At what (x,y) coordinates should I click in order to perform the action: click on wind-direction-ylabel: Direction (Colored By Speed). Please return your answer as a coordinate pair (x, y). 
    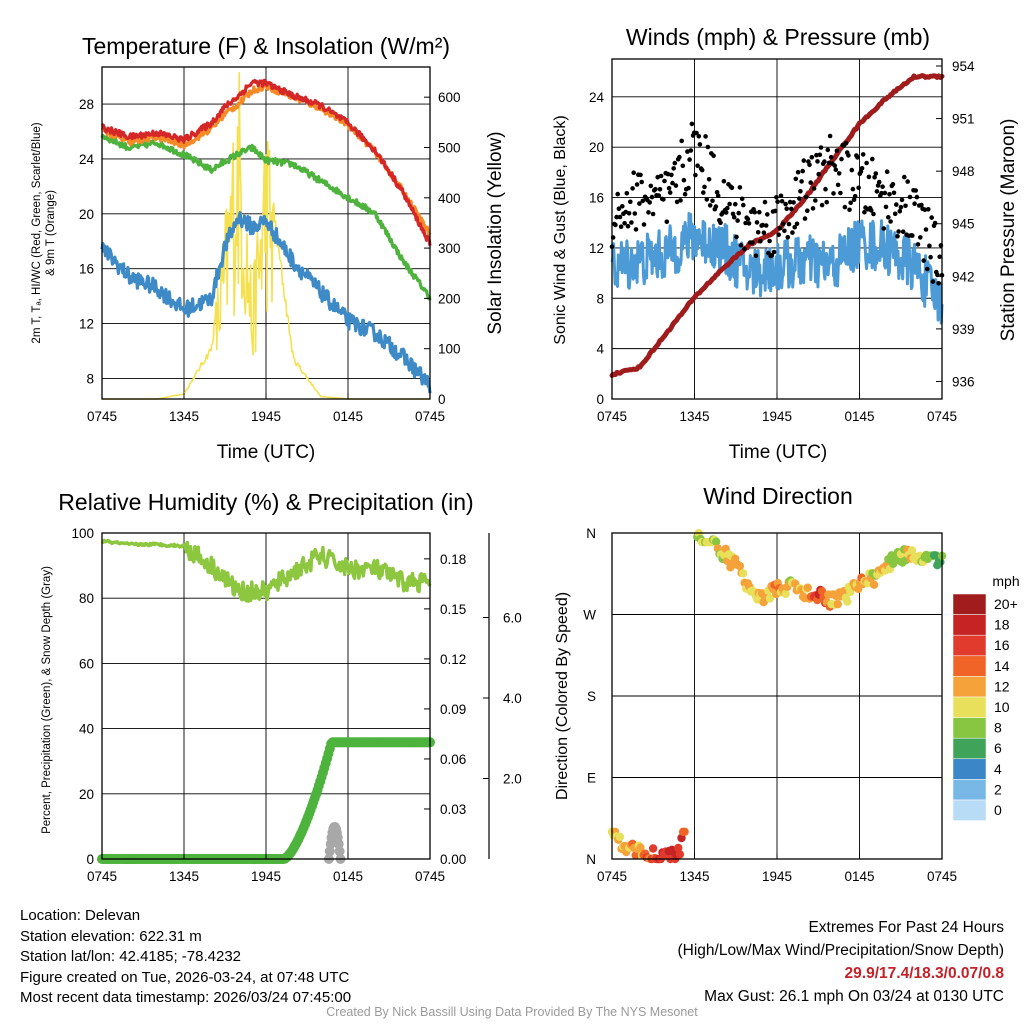
    Looking at the image, I should click on (562, 696).